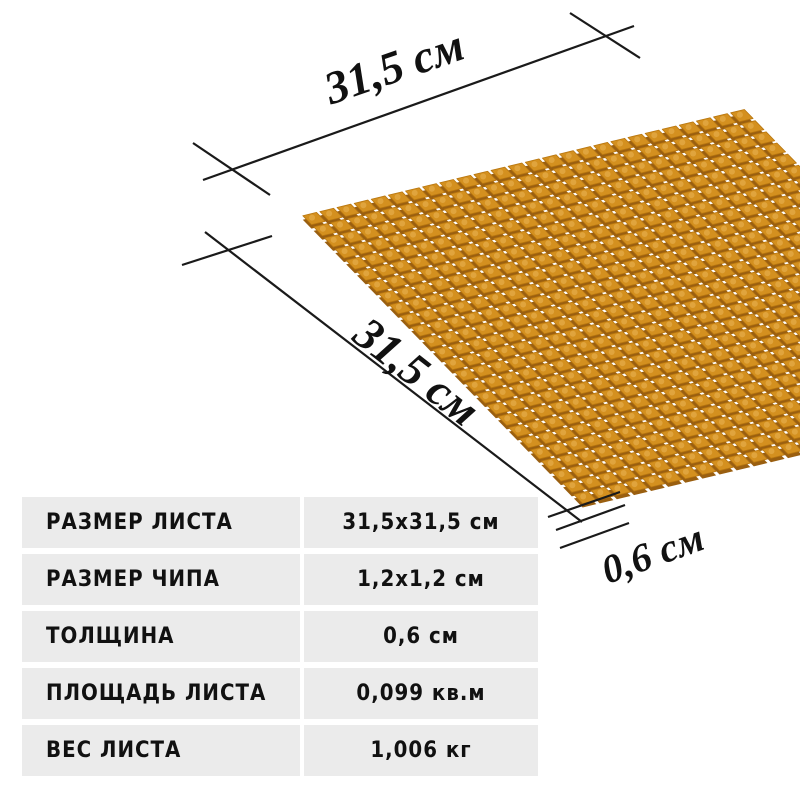 The image size is (800, 800). Describe the element at coordinates (280, 579) in the screenshot. I see `spec-row: РАЗМЕР ЧИПА 1,2x1,2 см` at that location.